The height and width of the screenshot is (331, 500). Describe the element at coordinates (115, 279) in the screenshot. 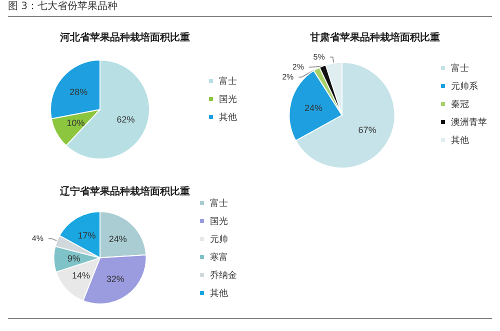

I see `data-label: 32%` at that location.